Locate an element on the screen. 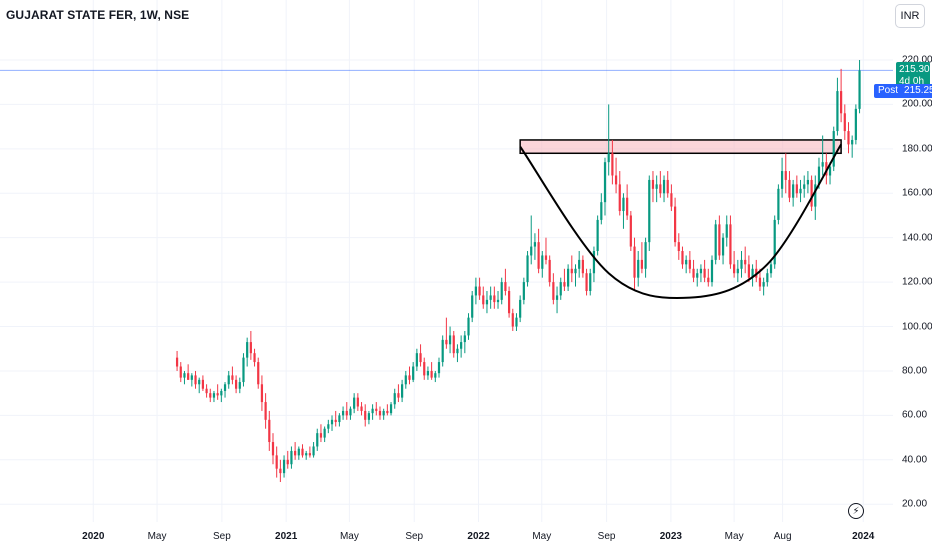  time-tick-label: Sep is located at coordinates (221, 536).